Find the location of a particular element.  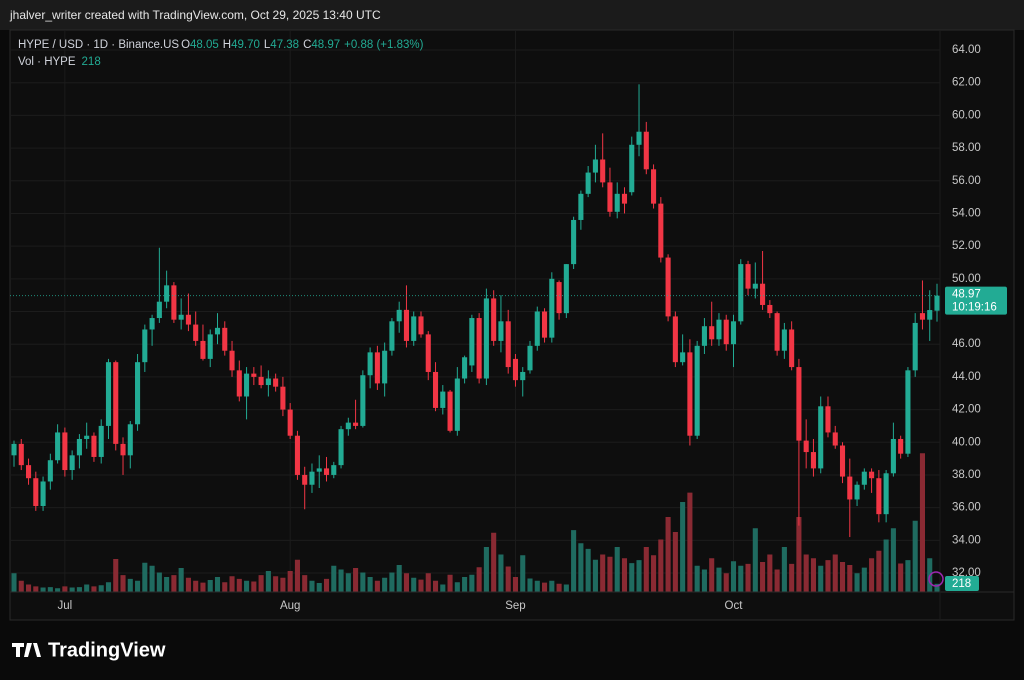

volume-tag-value: 218 is located at coordinates (961, 584).